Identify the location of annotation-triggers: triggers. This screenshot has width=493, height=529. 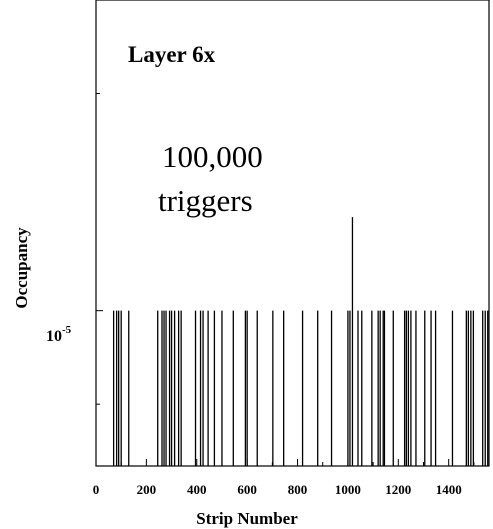
(205, 200).